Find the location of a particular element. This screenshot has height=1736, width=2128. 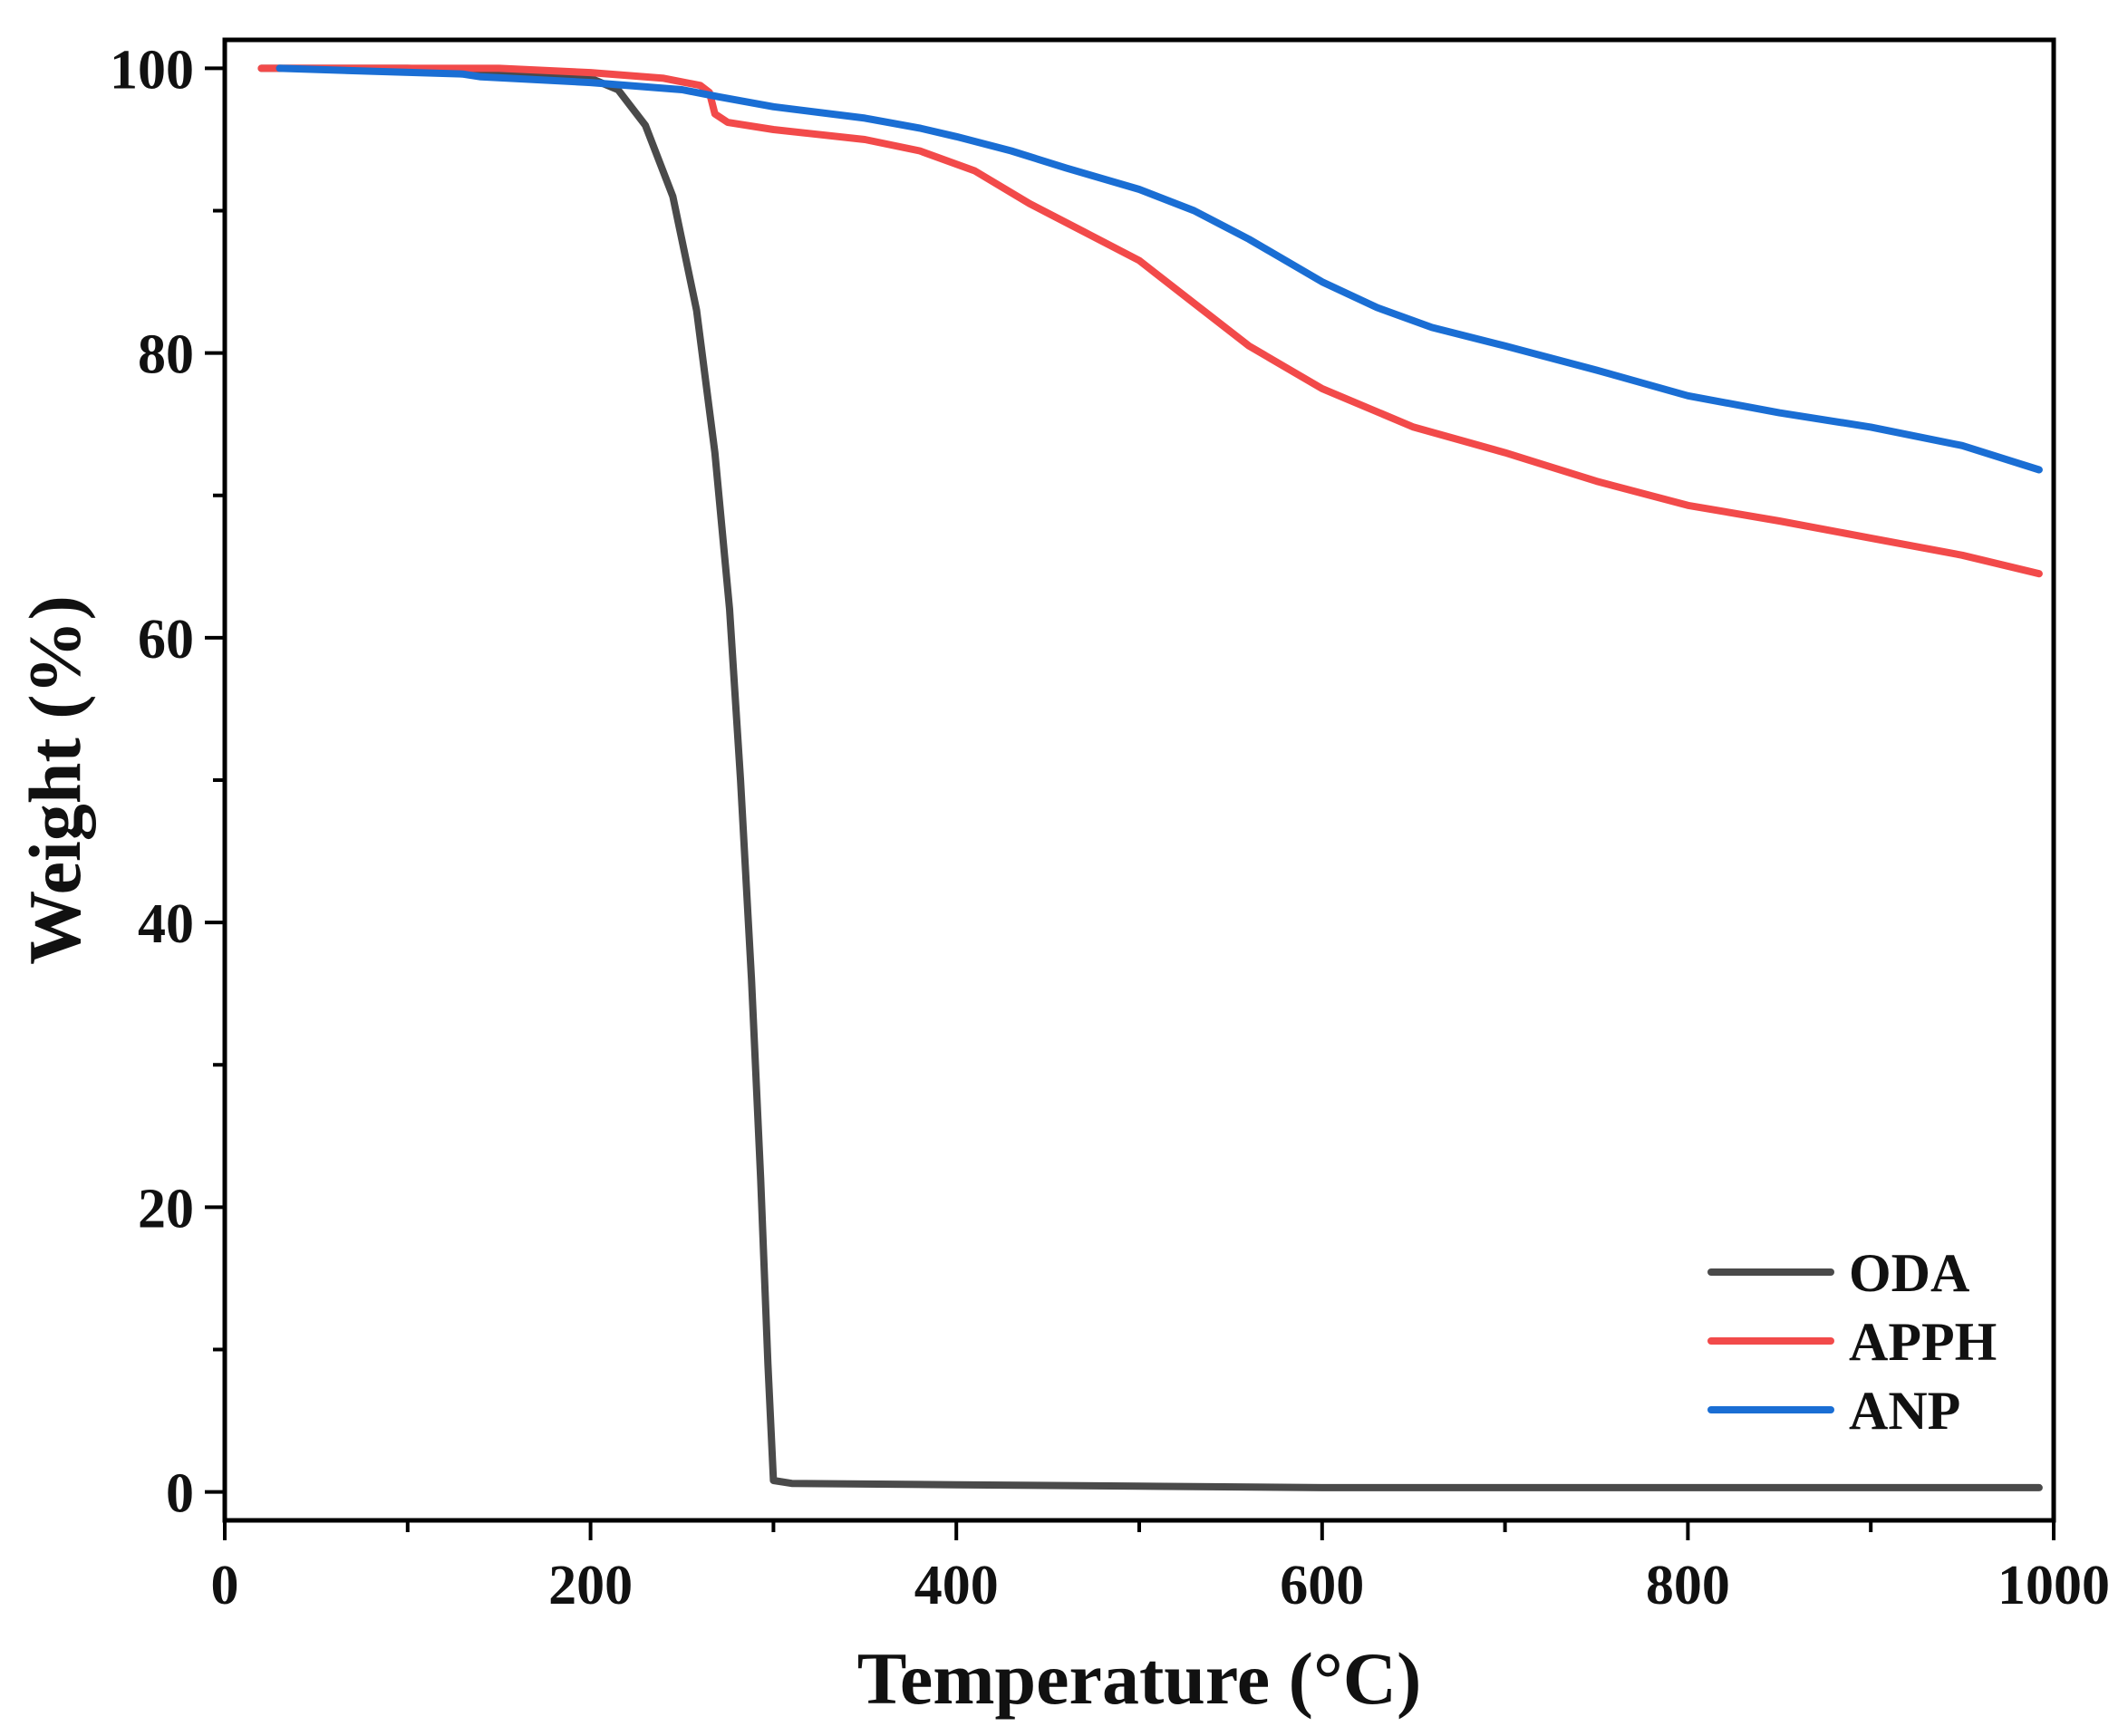

legend: ODA APPH ANP is located at coordinates (1852, 1342).